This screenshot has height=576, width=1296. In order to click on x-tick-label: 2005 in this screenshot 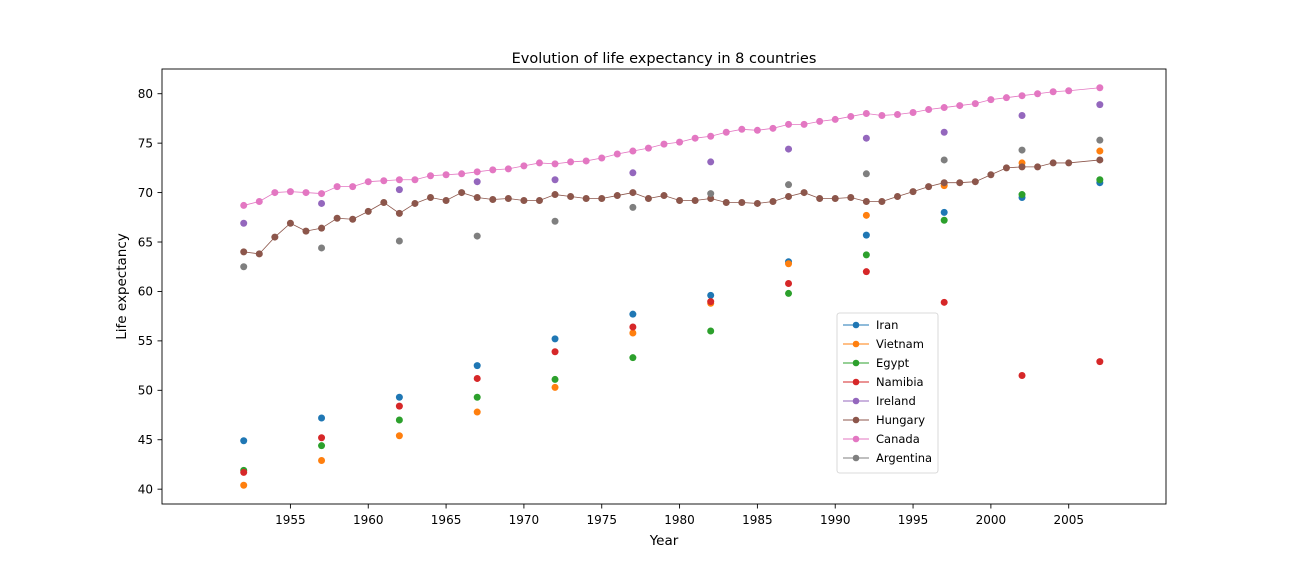, I will do `click(1068, 520)`.